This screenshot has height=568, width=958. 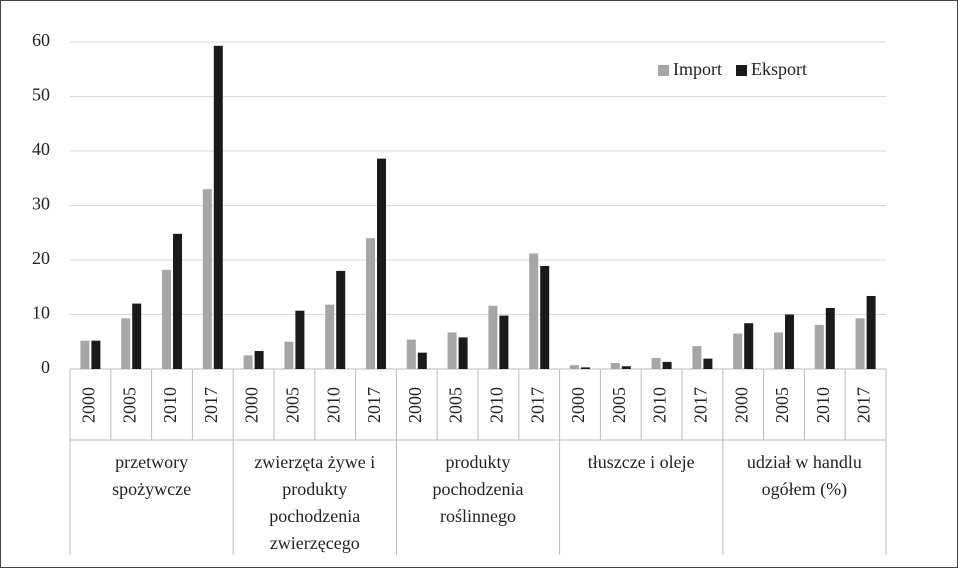 What do you see at coordinates (804, 475) in the screenshot?
I see `group-label: udział w handlu ogółem (%)` at bounding box center [804, 475].